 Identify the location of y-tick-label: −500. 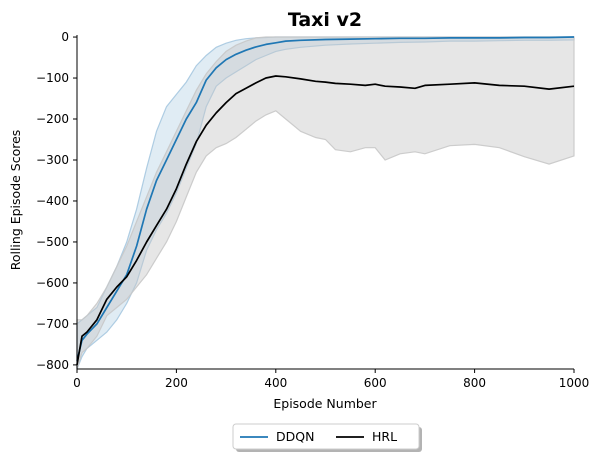
(52, 242).